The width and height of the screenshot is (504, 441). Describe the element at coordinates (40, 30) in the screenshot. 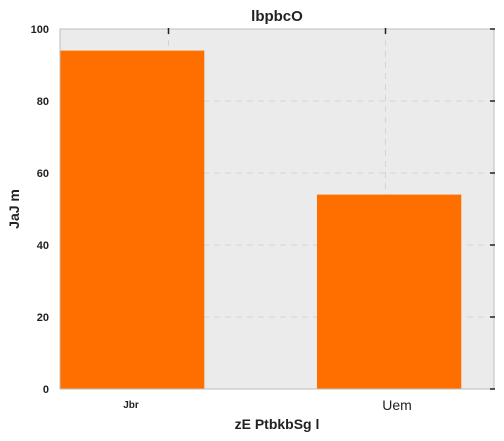

I see `y-tick-label: 100` at that location.